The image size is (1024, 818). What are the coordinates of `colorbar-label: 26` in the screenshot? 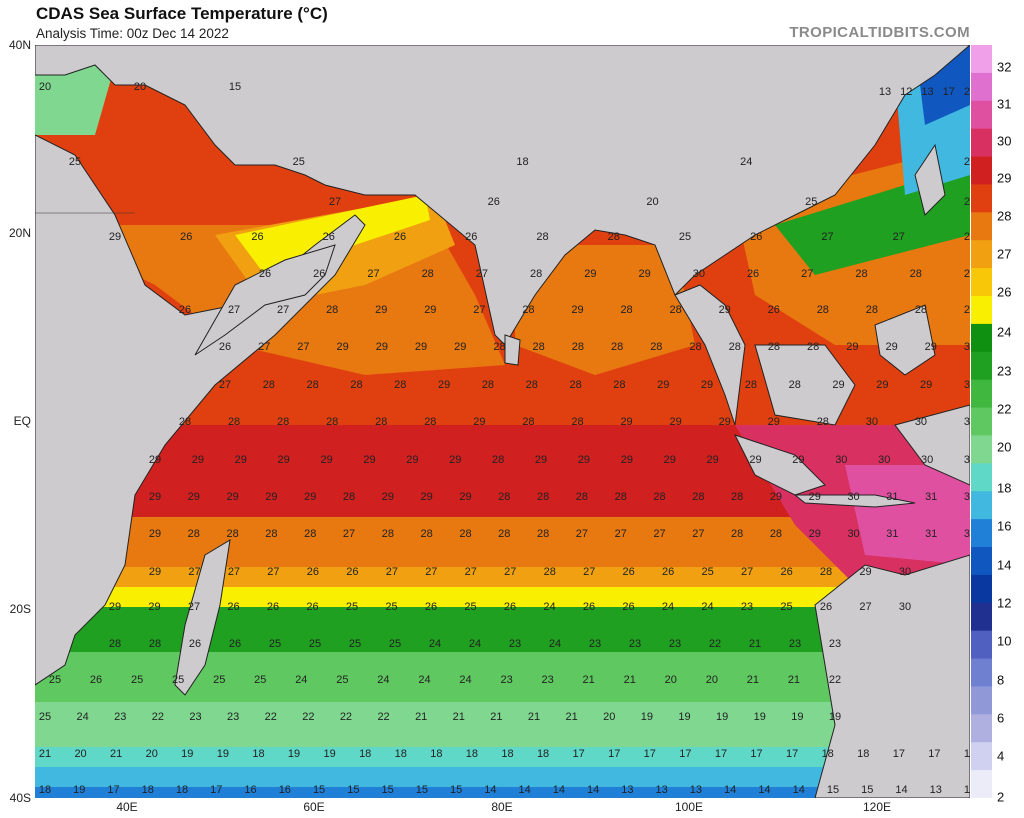 It's located at (1004, 292).